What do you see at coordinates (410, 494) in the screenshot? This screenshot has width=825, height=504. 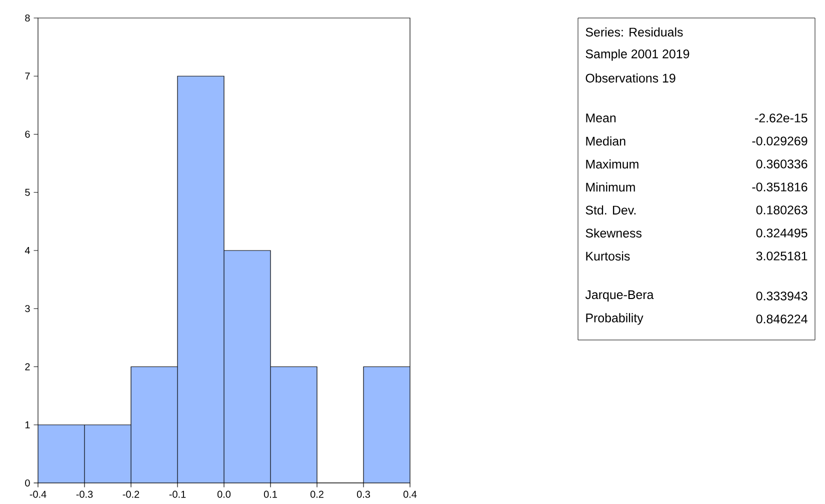 I see `x-tick-label: 0.4` at bounding box center [410, 494].